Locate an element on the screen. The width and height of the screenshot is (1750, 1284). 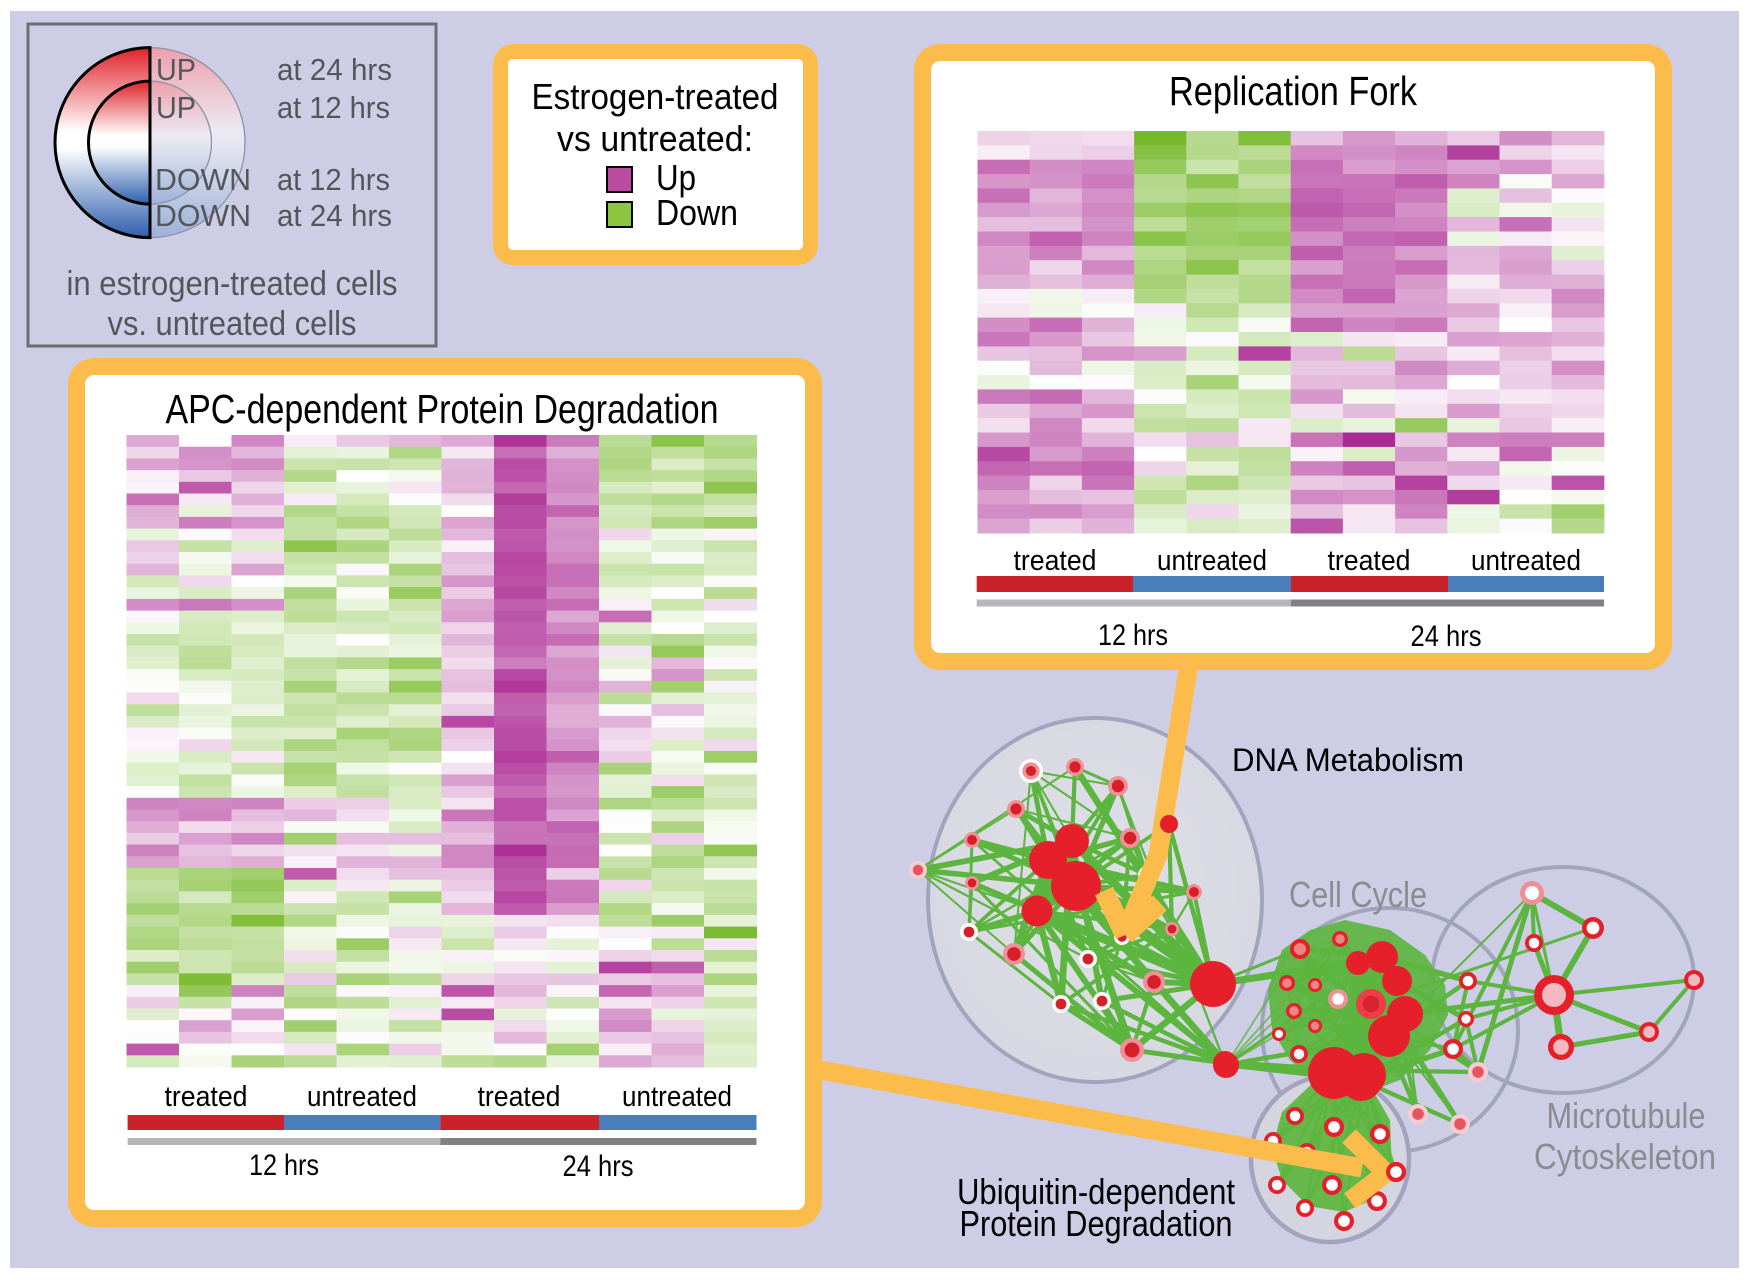
svg-text: in estrogen-treated cells is located at coordinates (232, 284).